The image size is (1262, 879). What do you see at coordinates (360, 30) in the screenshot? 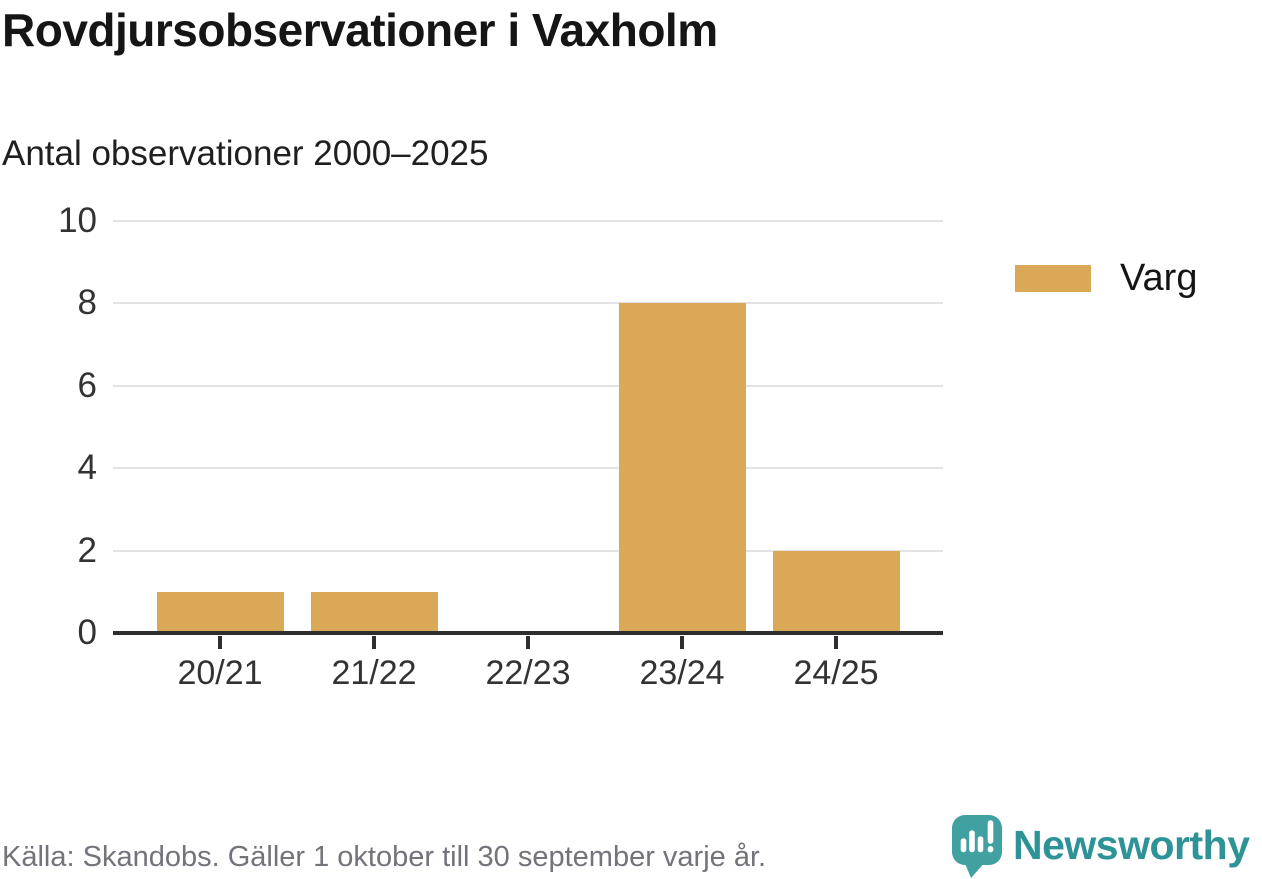
I see `page-title: Rovdjursobservationer i Vaxholm` at bounding box center [360, 30].